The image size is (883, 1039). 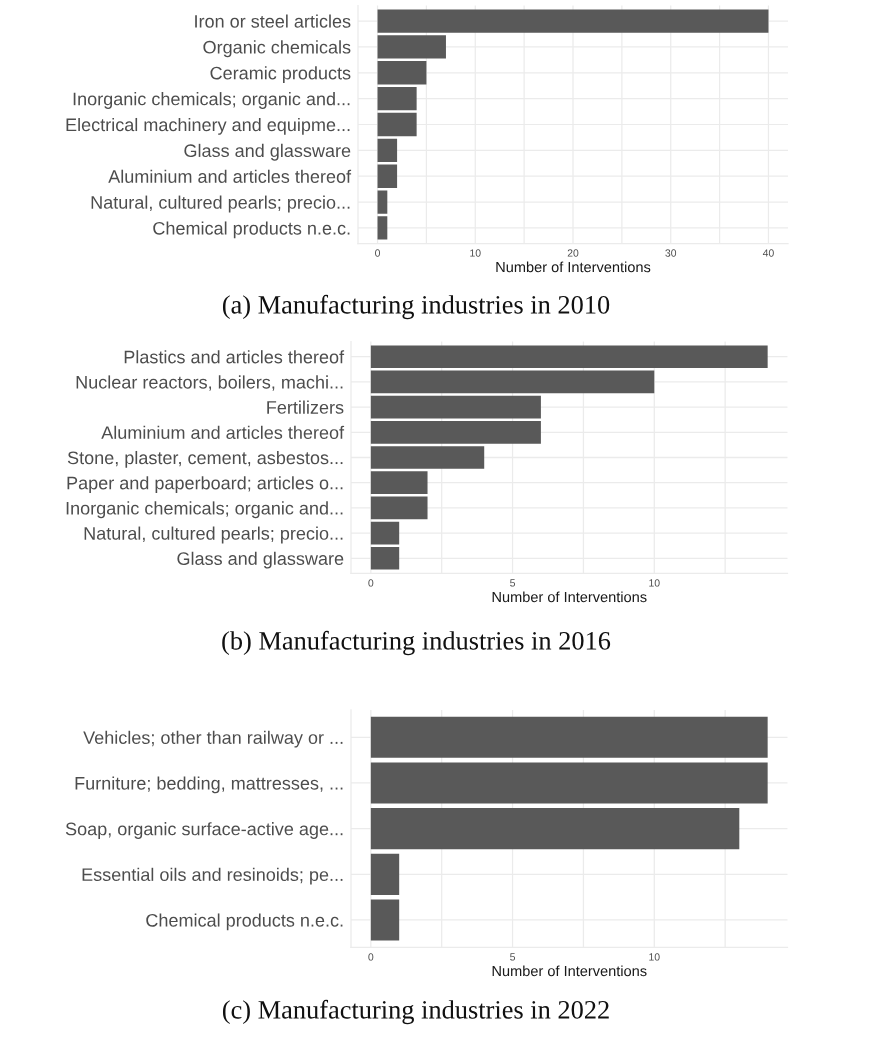 I want to click on y-tick-label: Organic chemicals, so click(x=277, y=49).